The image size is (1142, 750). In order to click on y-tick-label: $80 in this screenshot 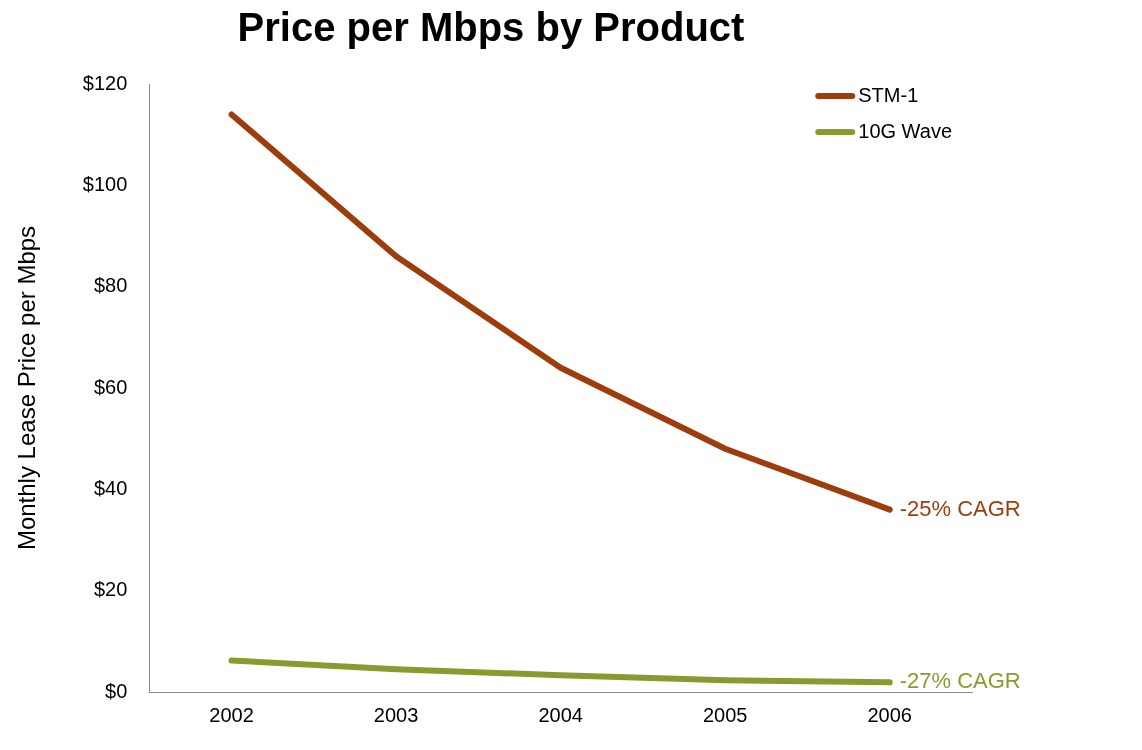, I will do `click(110, 285)`.